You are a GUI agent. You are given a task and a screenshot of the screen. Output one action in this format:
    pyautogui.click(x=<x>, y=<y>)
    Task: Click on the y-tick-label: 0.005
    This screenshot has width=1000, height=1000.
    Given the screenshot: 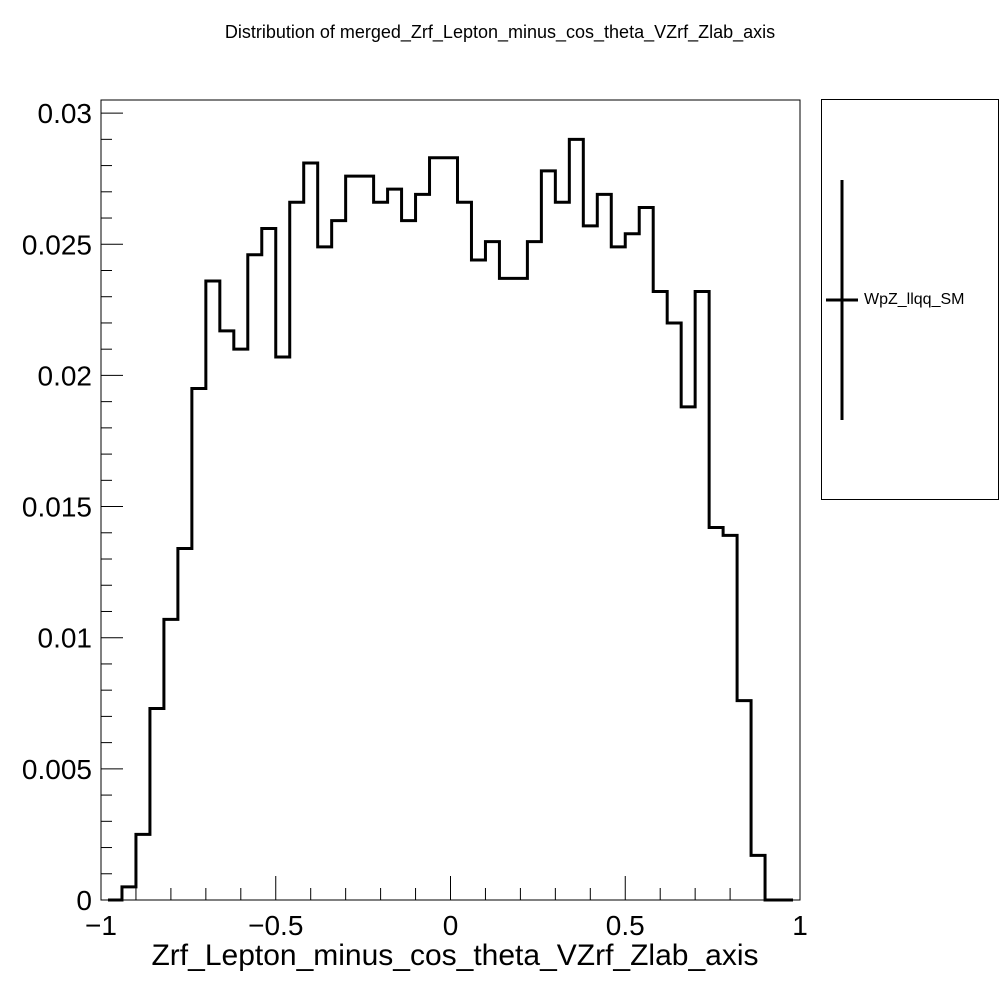 What is the action you would take?
    pyautogui.click(x=57, y=769)
    